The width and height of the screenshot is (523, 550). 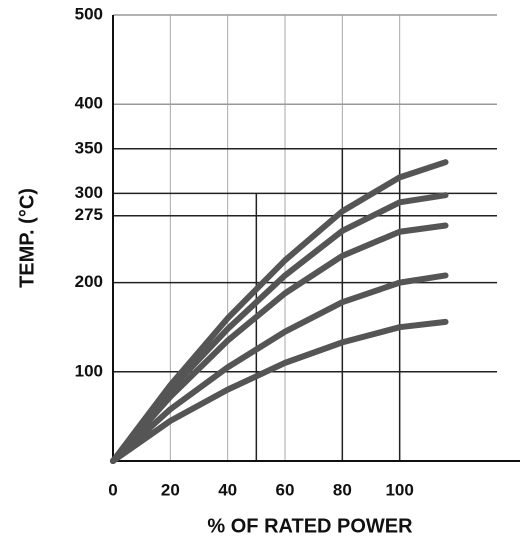 I want to click on x-tick-label: 0, so click(x=112, y=489).